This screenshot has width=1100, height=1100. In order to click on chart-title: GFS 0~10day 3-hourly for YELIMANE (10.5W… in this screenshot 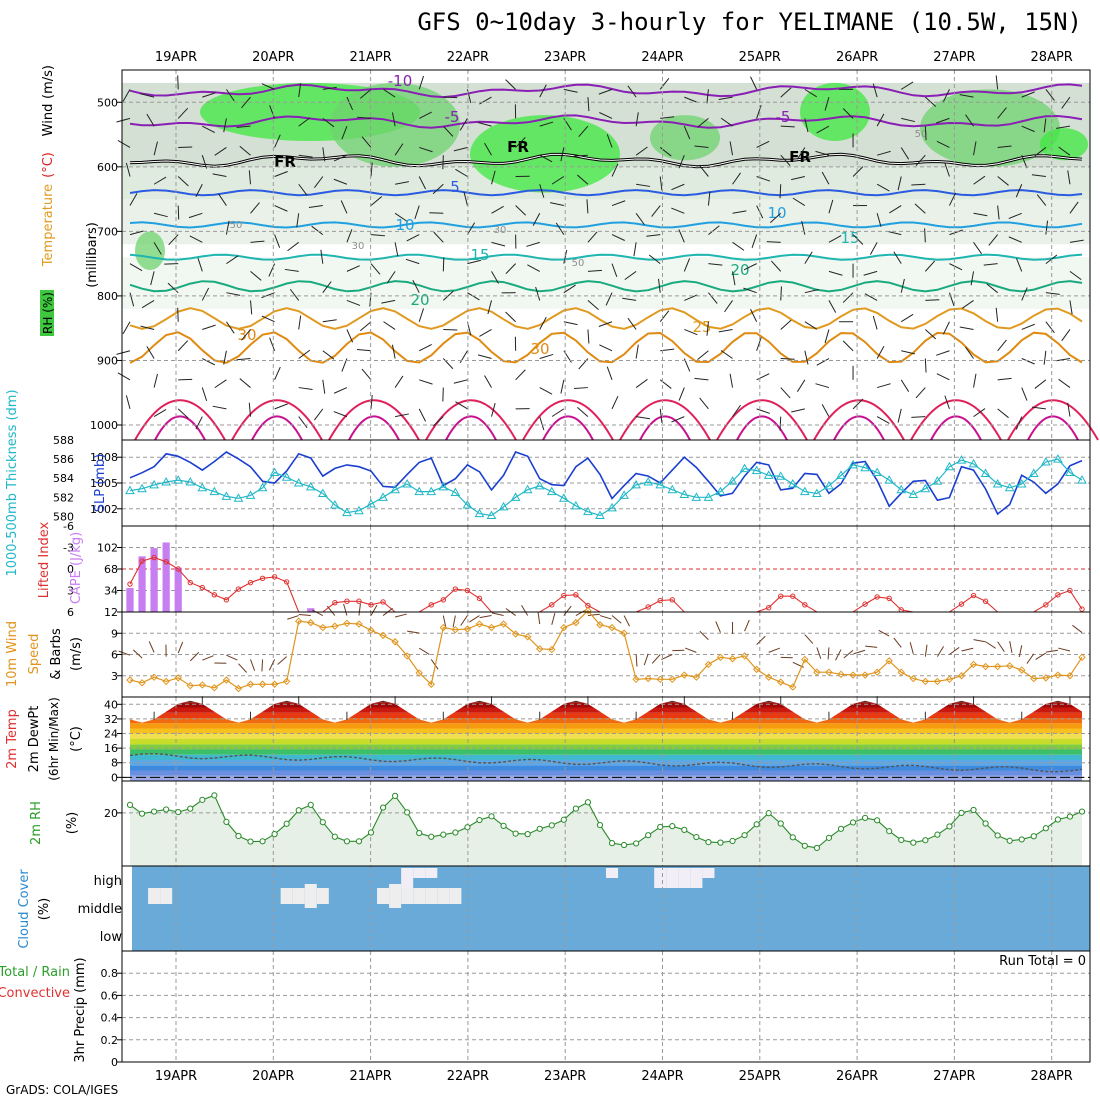, I will do `click(749, 22)`.